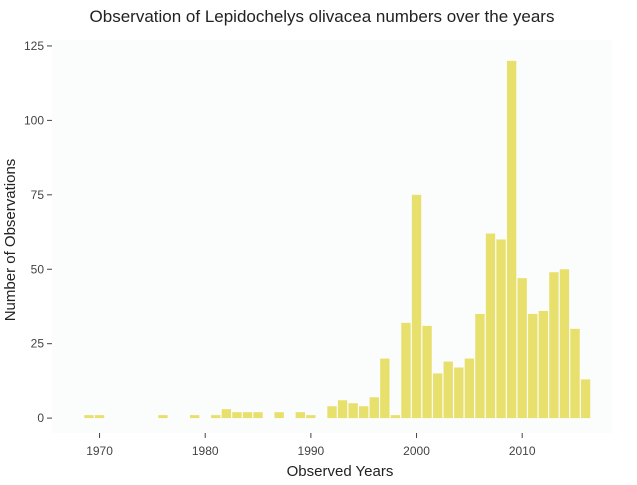 The width and height of the screenshot is (637, 485). What do you see at coordinates (459, 393) in the screenshot?
I see `bar-2004` at bounding box center [459, 393].